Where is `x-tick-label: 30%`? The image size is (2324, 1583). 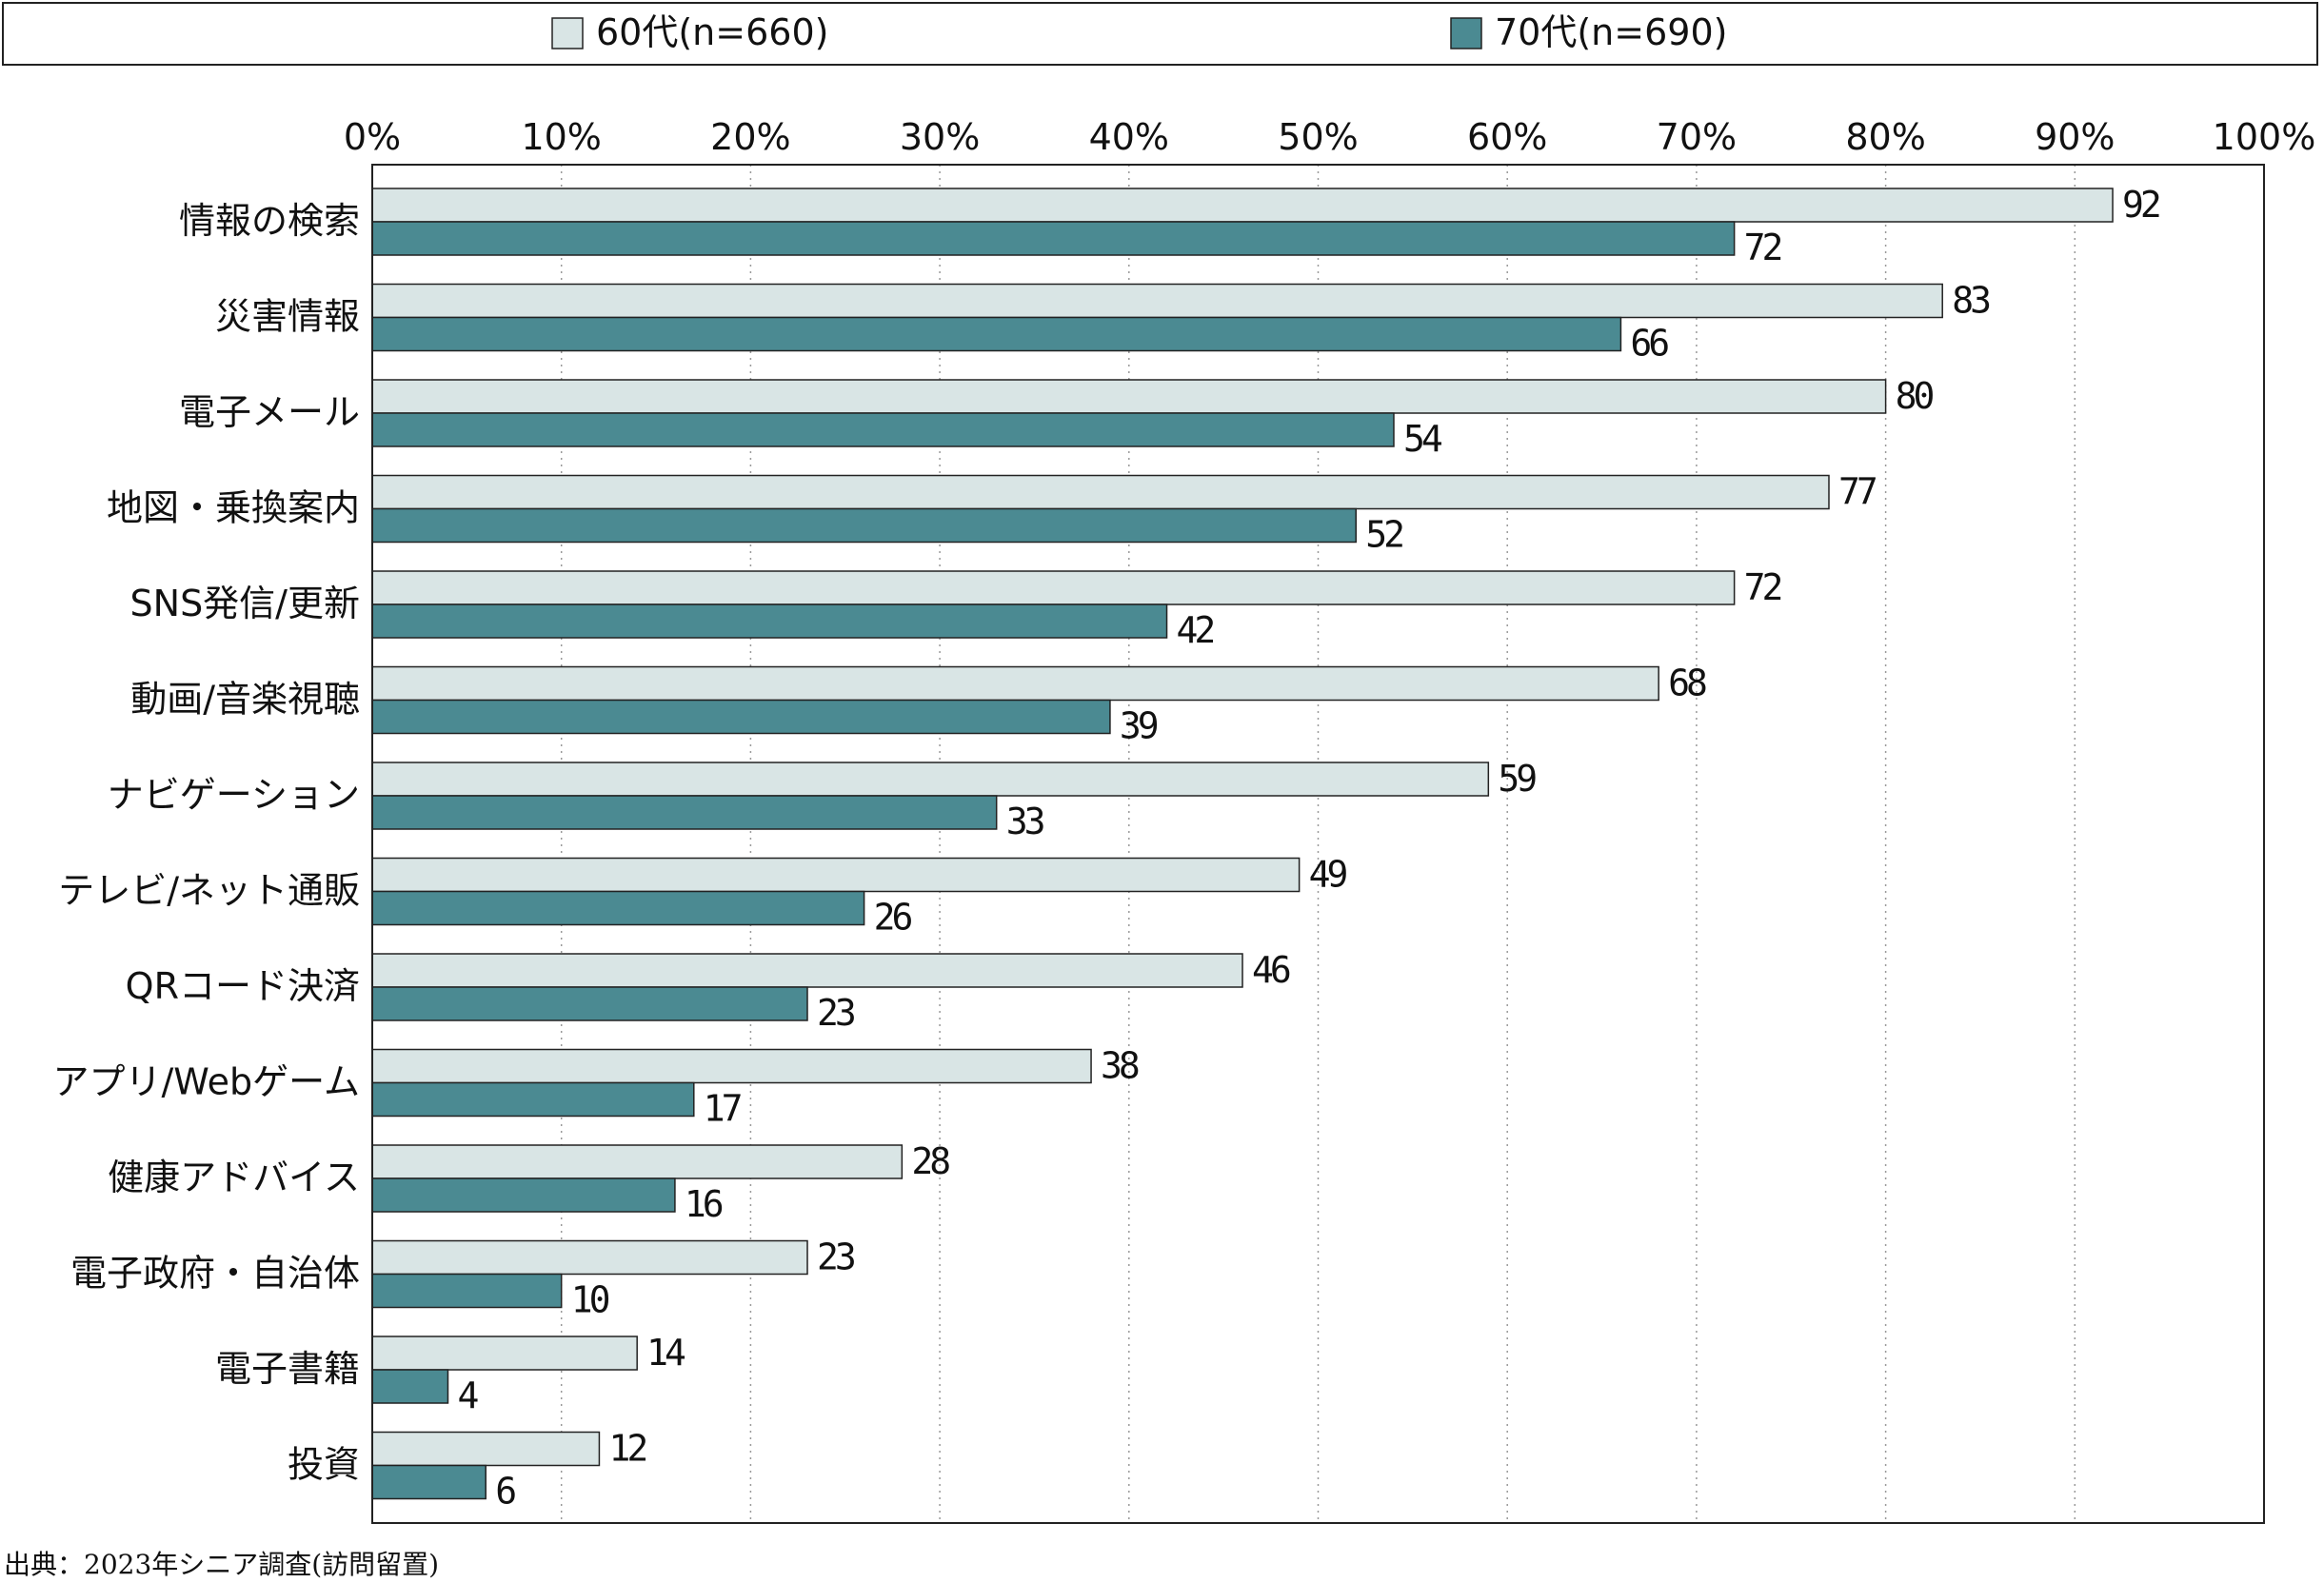
x-tick-label: 30% is located at coordinates (940, 137).